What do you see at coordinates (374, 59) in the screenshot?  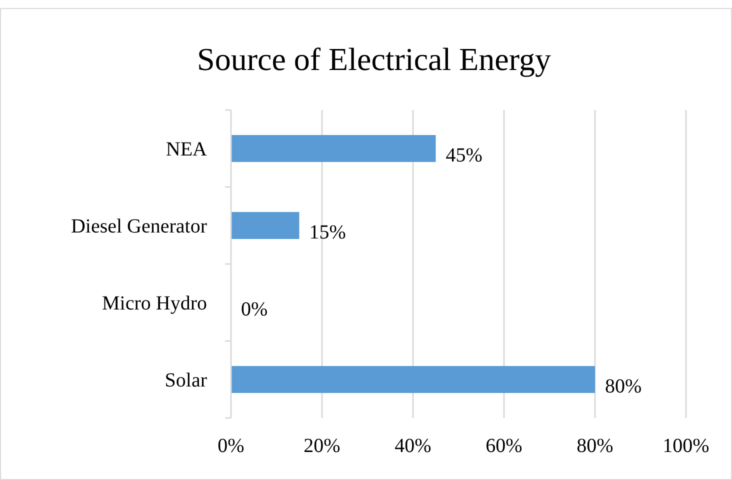 I see `chart-title: Source of Electrical Energy` at bounding box center [374, 59].